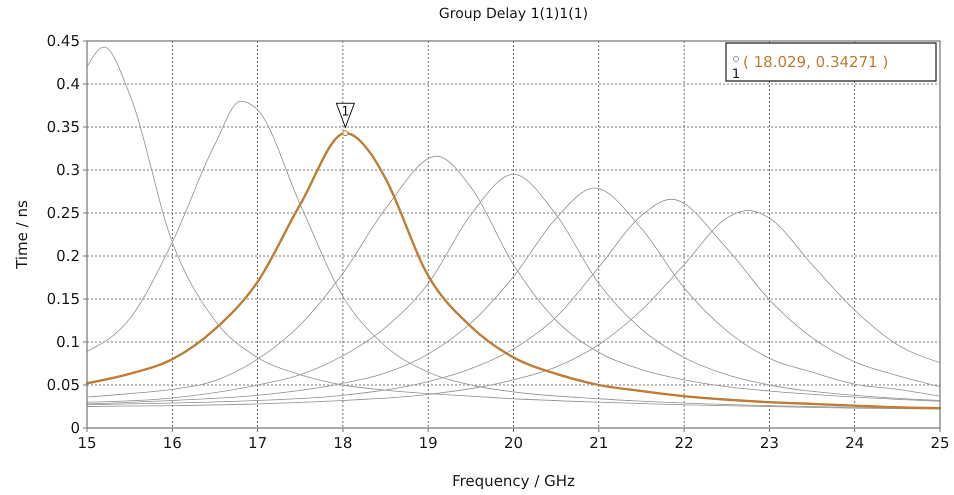 The height and width of the screenshot is (495, 954). I want to click on x-tick-label: 17, so click(258, 443).